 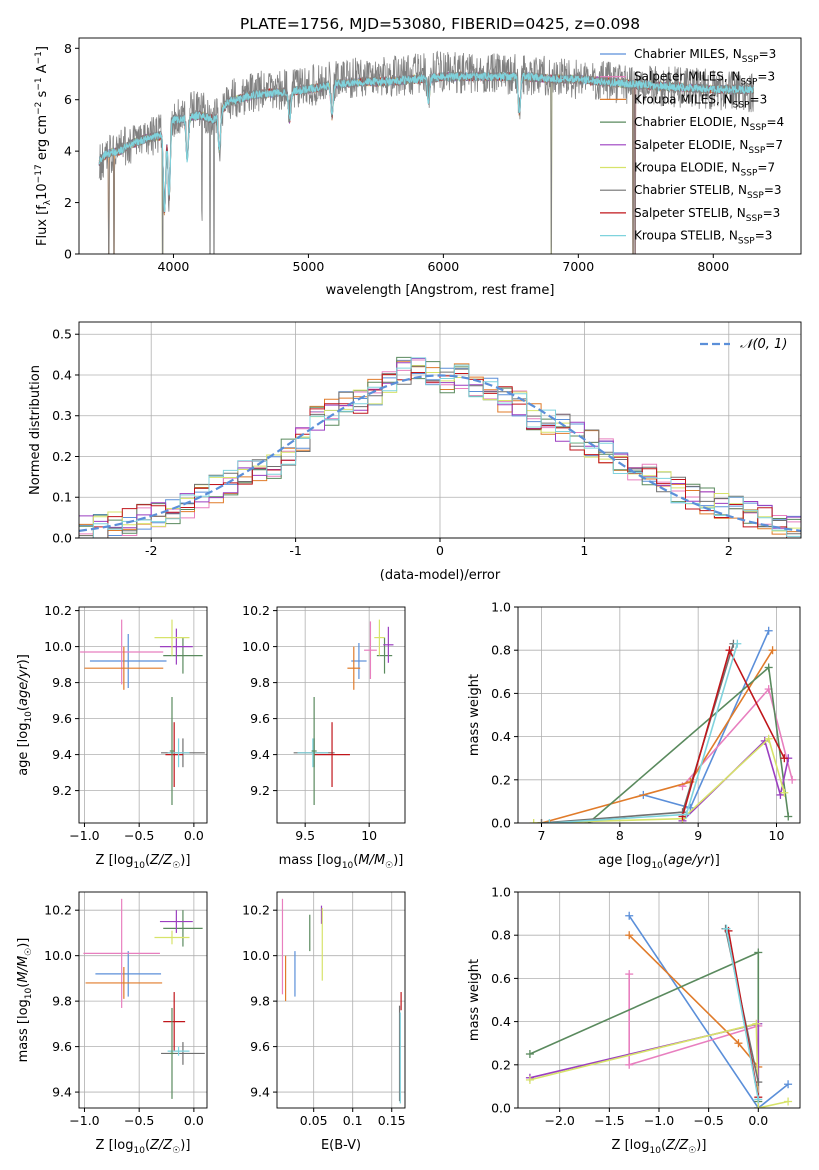 I want to click on legend-label: Salpeter MILES, NSSP=3, so click(x=704, y=79).